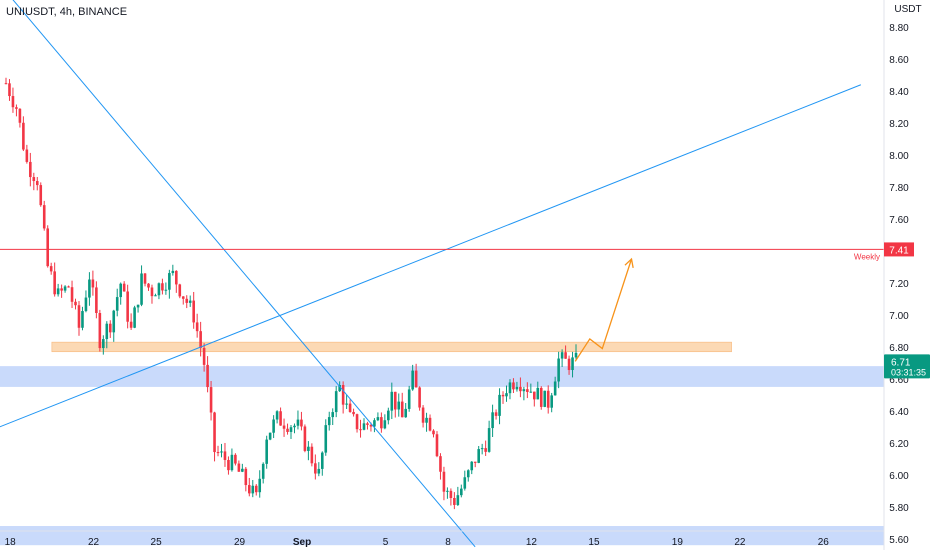 The width and height of the screenshot is (932, 550). Describe the element at coordinates (899, 28) in the screenshot. I see `y-tick-label: 8.80` at that location.